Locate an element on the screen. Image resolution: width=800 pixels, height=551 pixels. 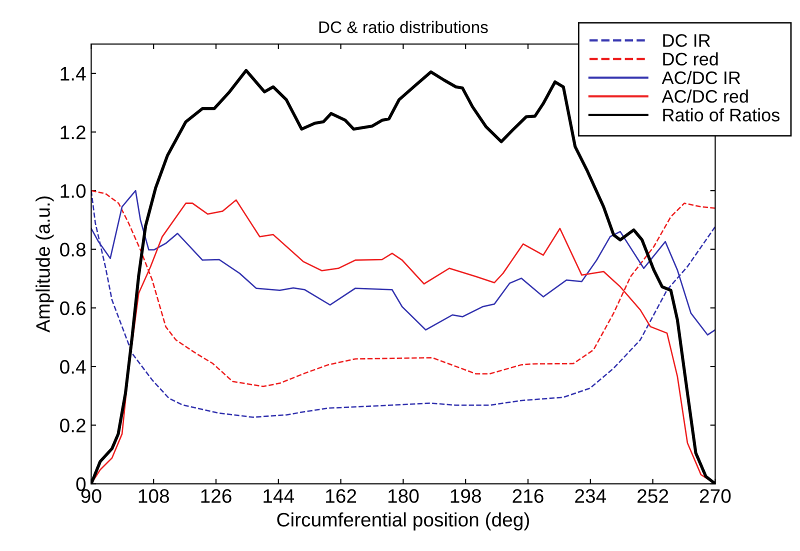
x-tick-label: 90 is located at coordinates (91, 496).